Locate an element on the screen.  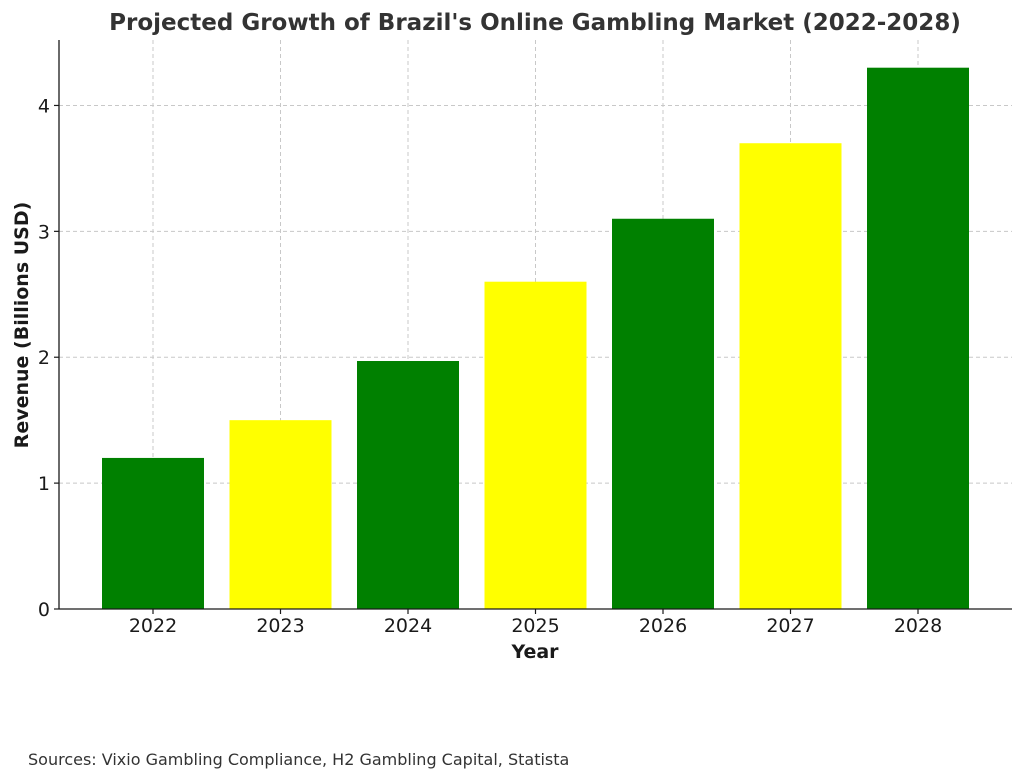
x-axis-label: Year is located at coordinates (534, 652).